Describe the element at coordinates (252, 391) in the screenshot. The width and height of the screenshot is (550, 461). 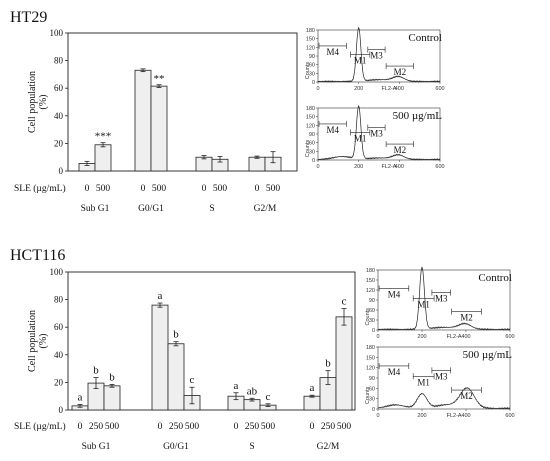
I see `significance-letter: ab` at that location.